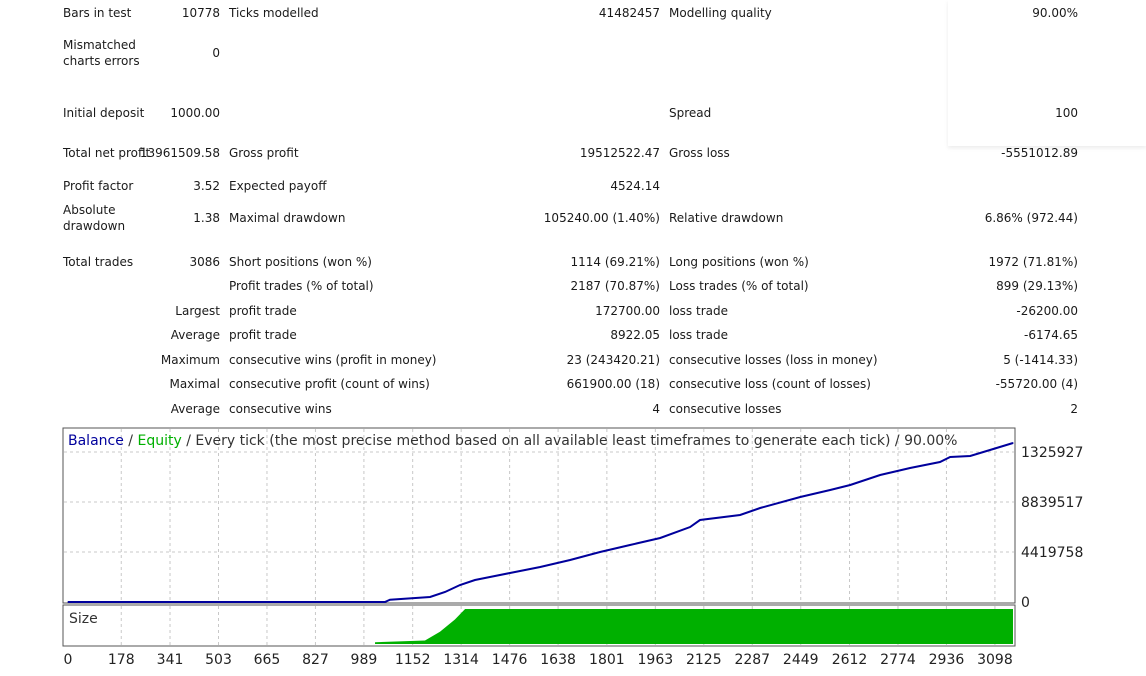 Image resolution: width=1146 pixels, height=676 pixels. Describe the element at coordinates (364, 660) in the screenshot. I see `x-tick-label: 989` at that location.